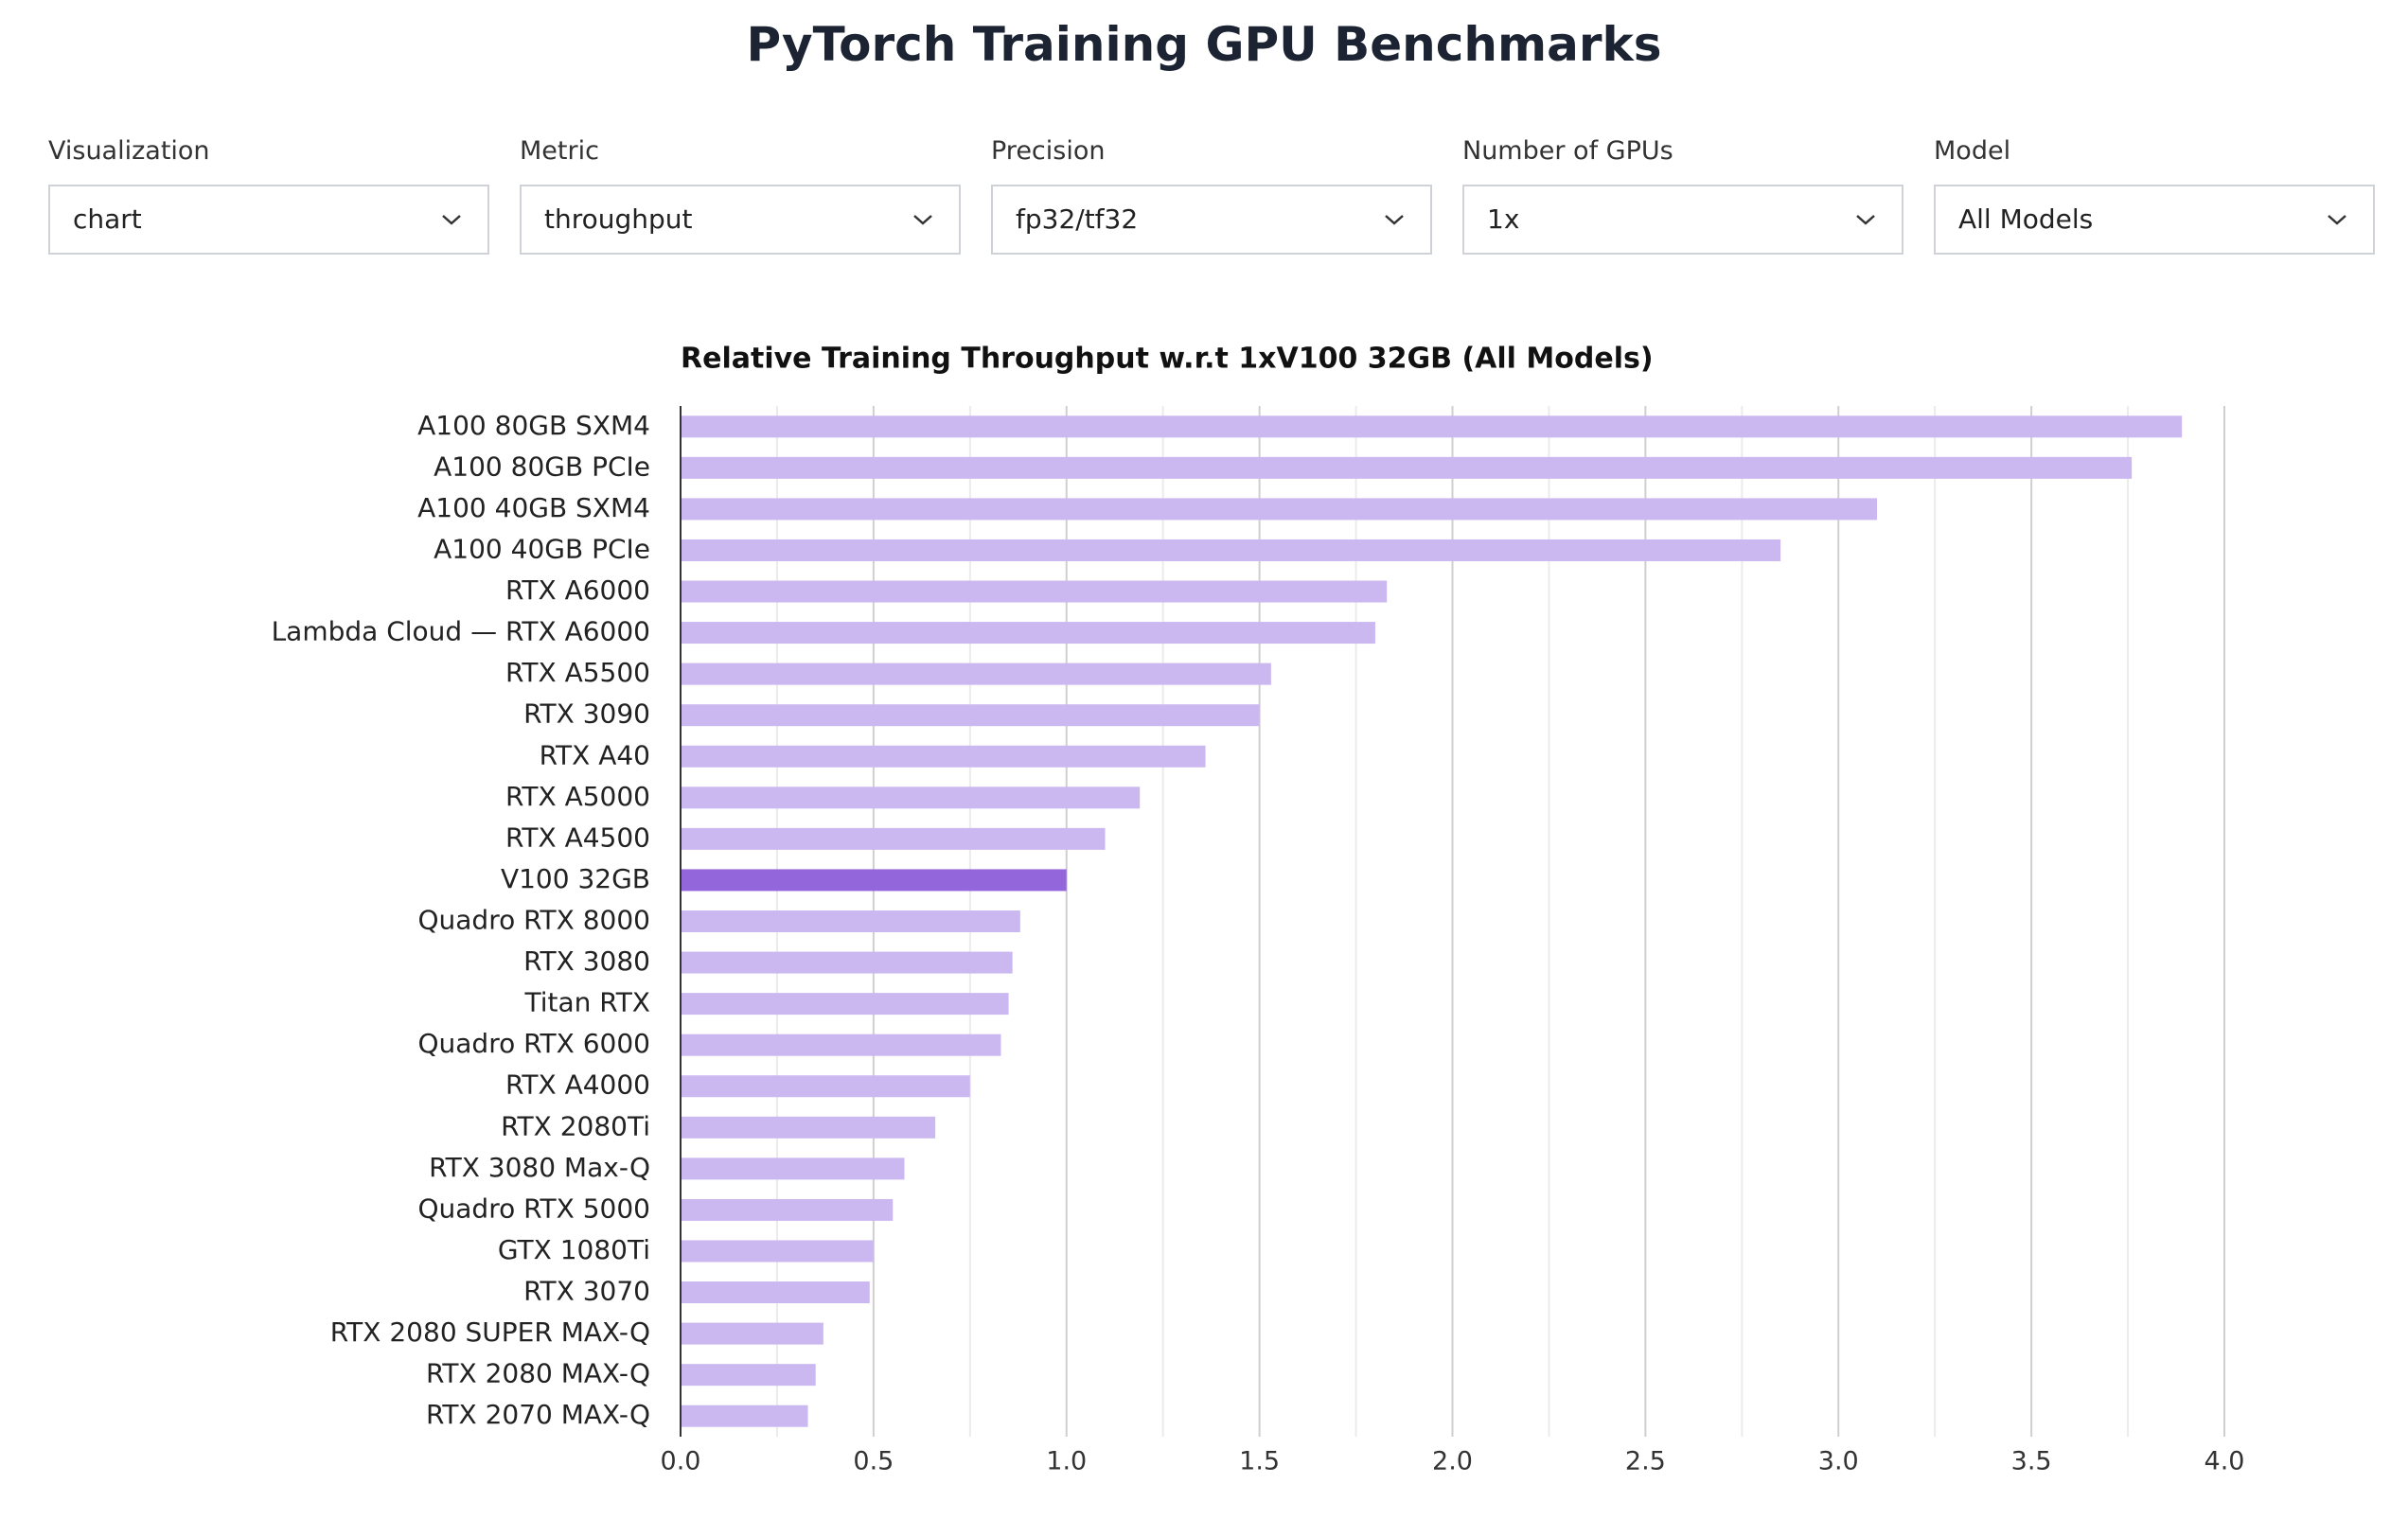 The width and height of the screenshot is (2408, 1537). I want to click on x-tick-label: 1.5, so click(1259, 1461).